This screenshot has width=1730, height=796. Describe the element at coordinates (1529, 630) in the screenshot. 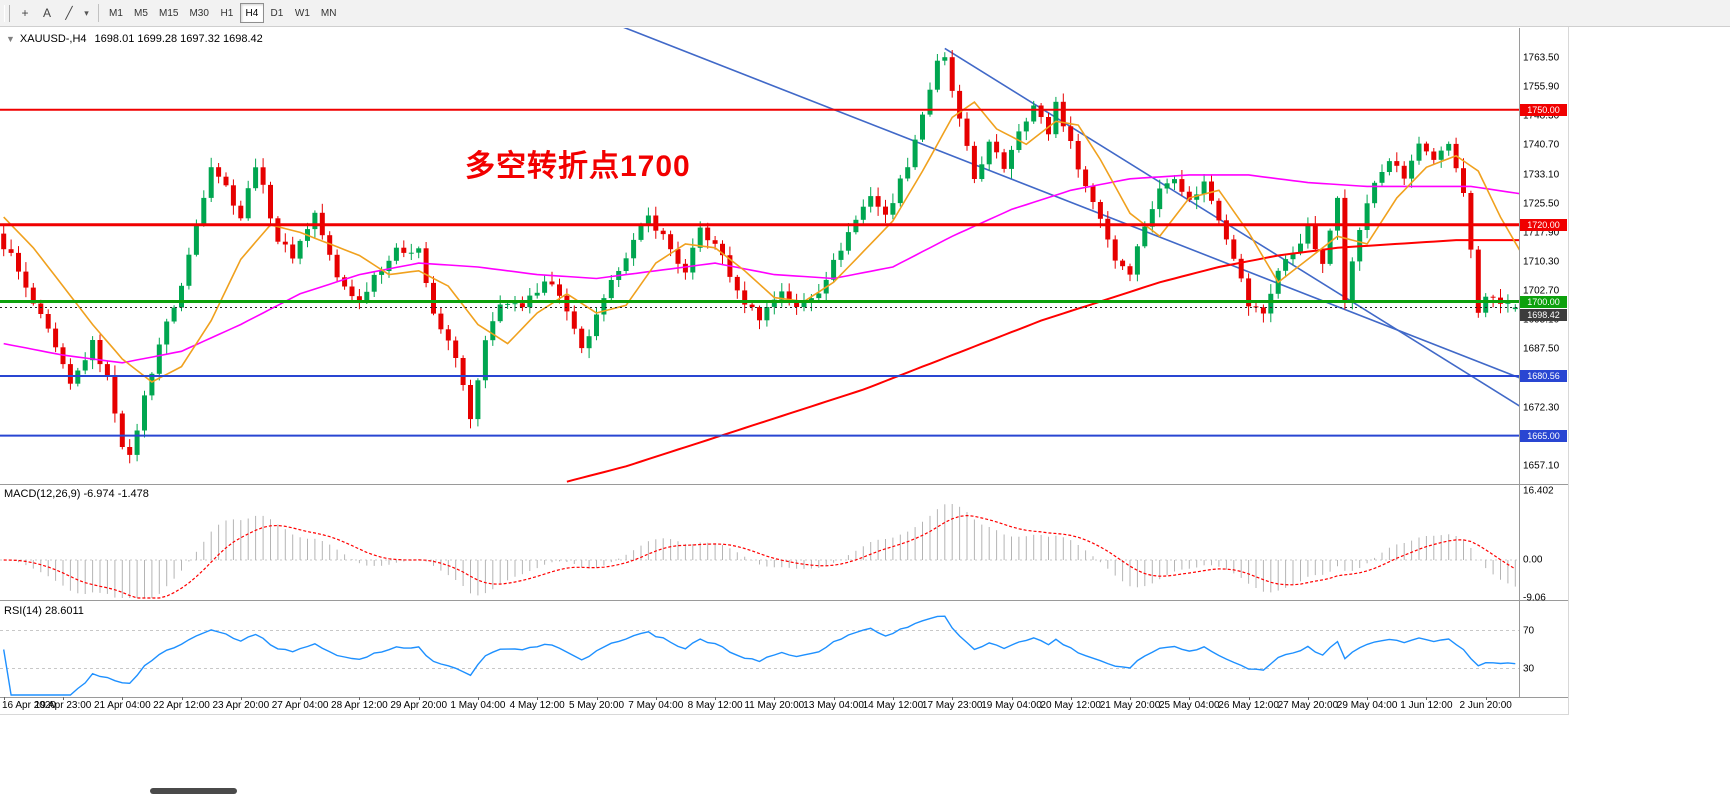

I see `rsi-scale-label: 70` at that location.